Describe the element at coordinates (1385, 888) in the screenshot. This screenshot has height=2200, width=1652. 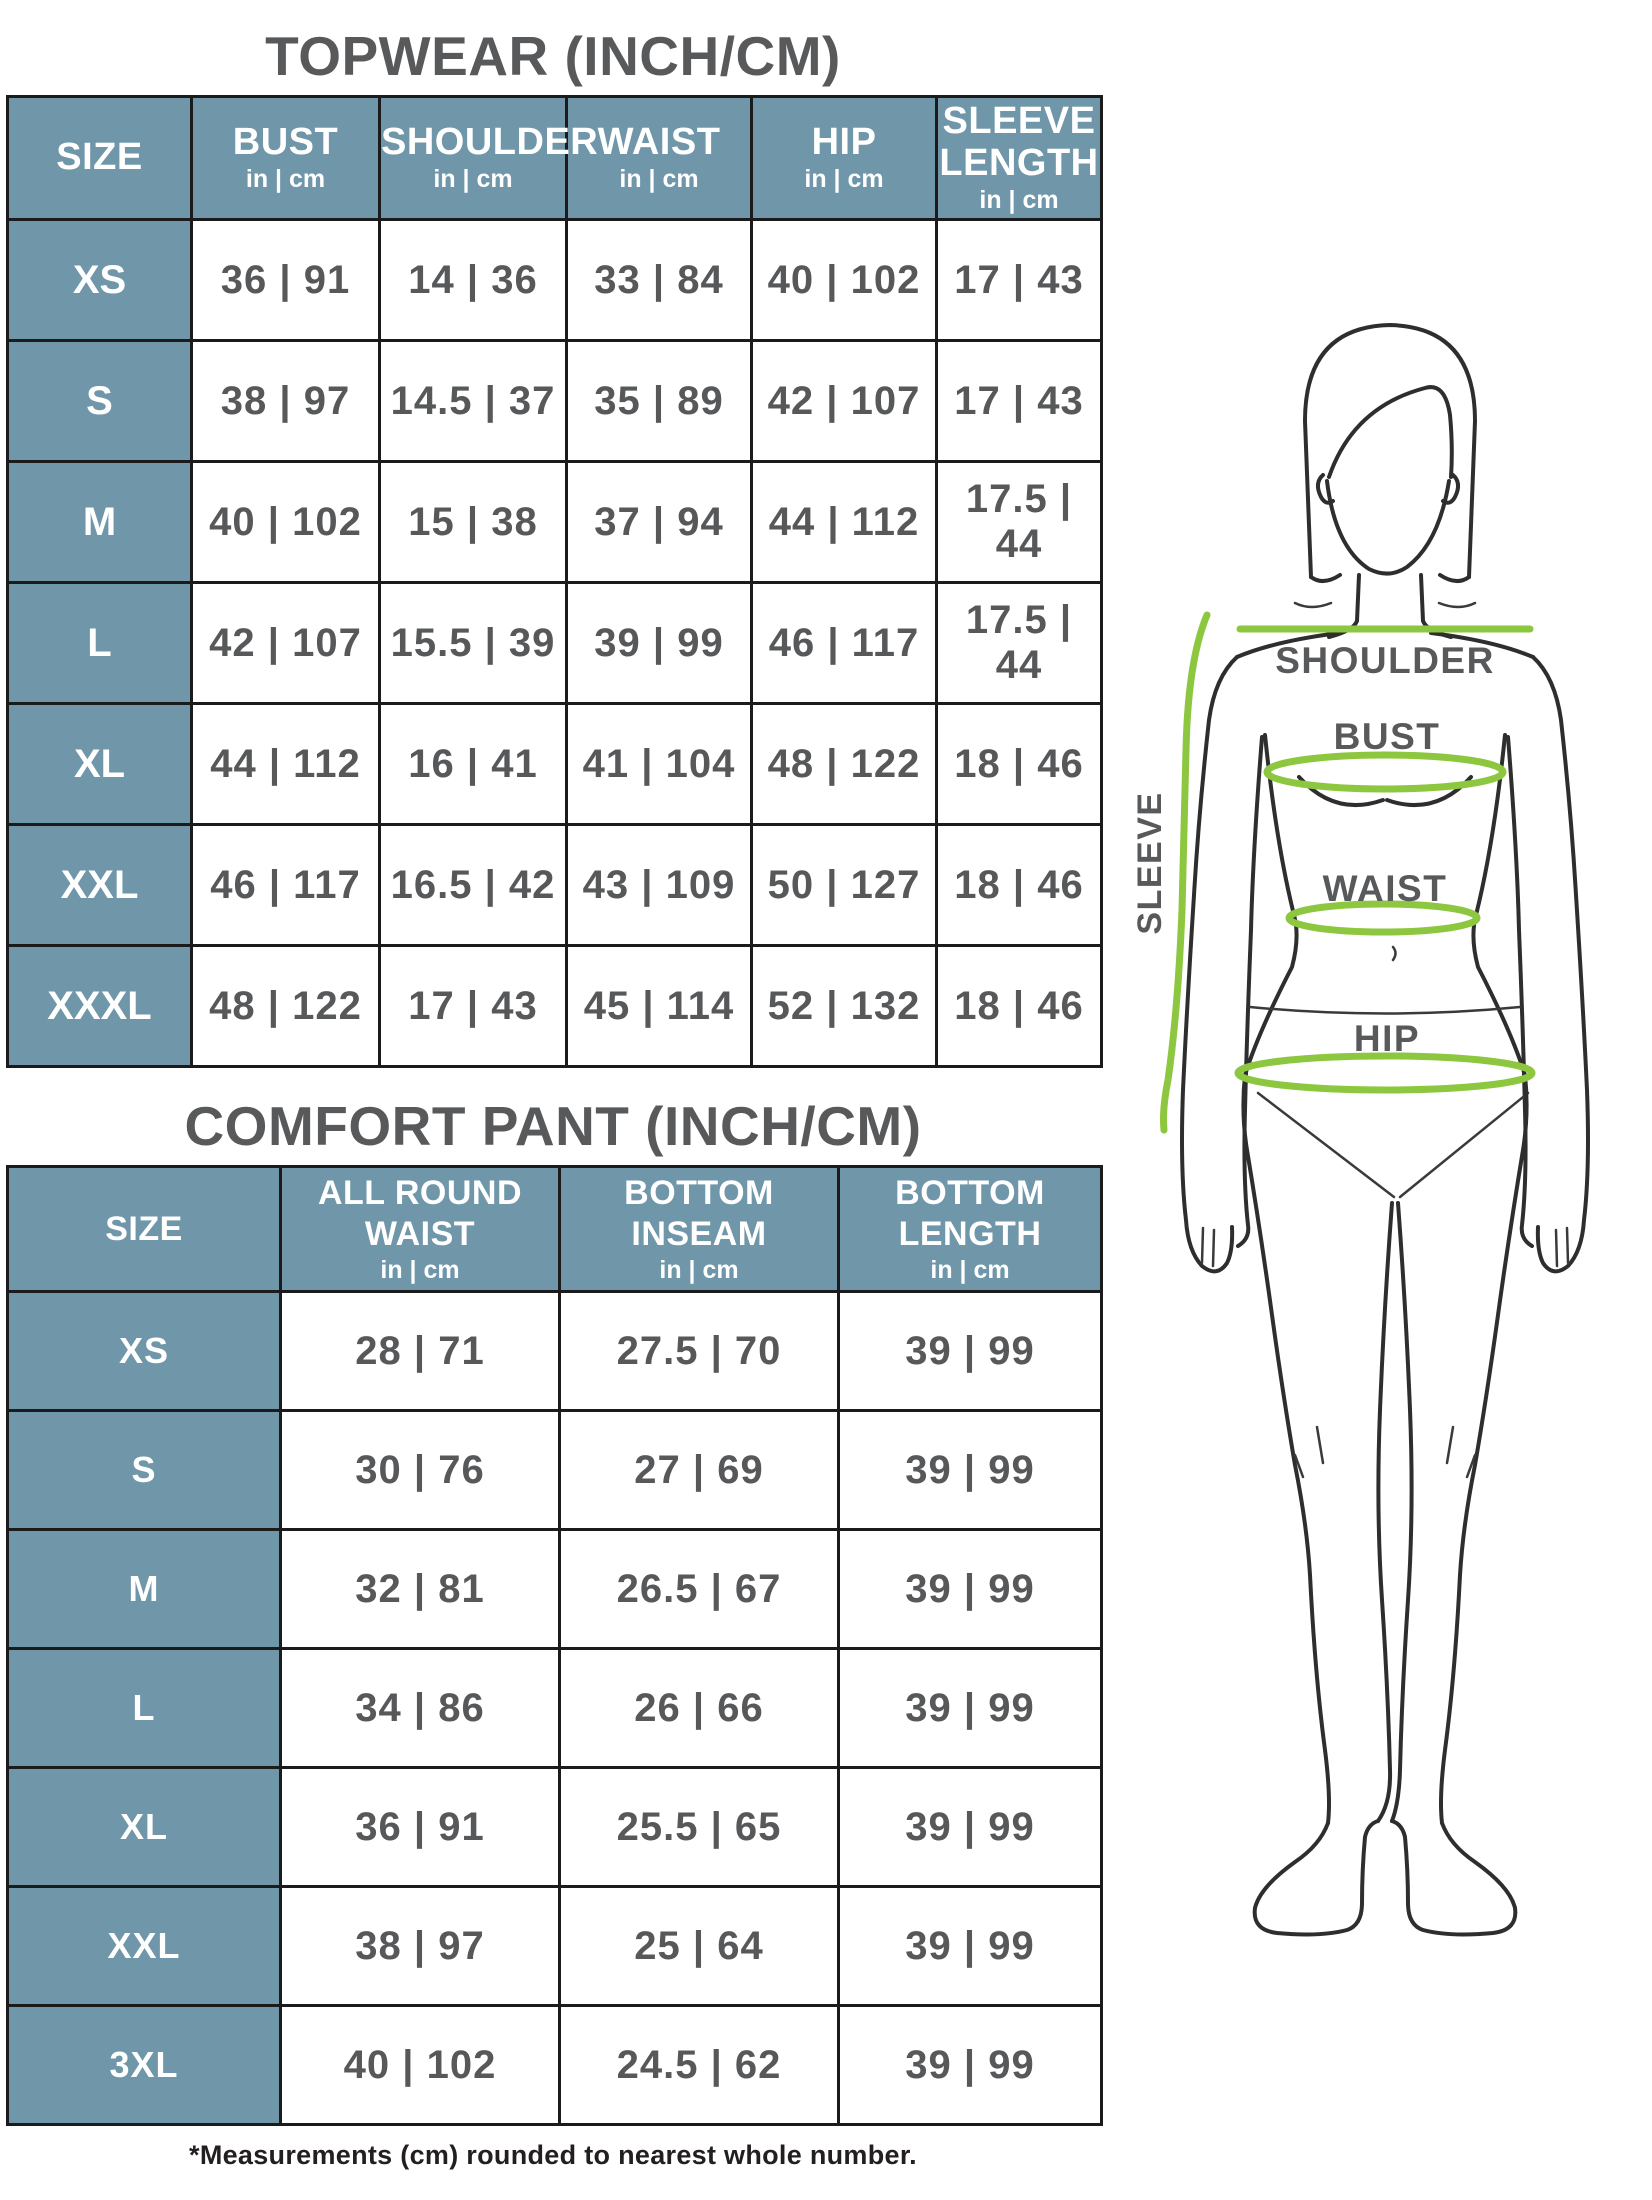
I see `waist-label: WAIST` at that location.